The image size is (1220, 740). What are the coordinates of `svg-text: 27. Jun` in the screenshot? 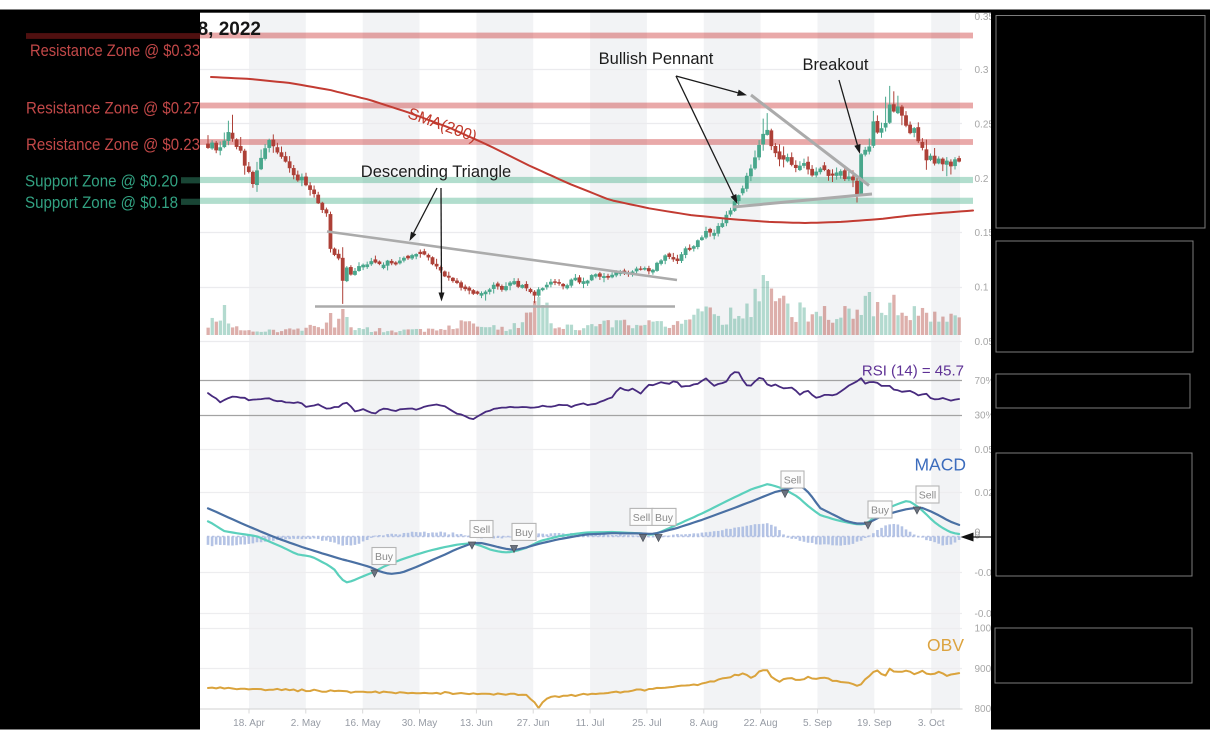 It's located at (533, 723).